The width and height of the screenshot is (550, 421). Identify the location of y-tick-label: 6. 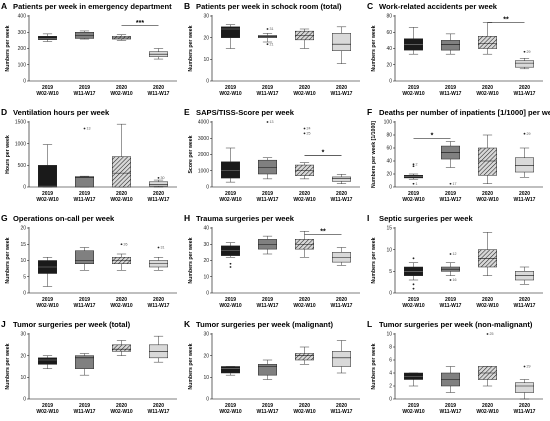
(390, 361).